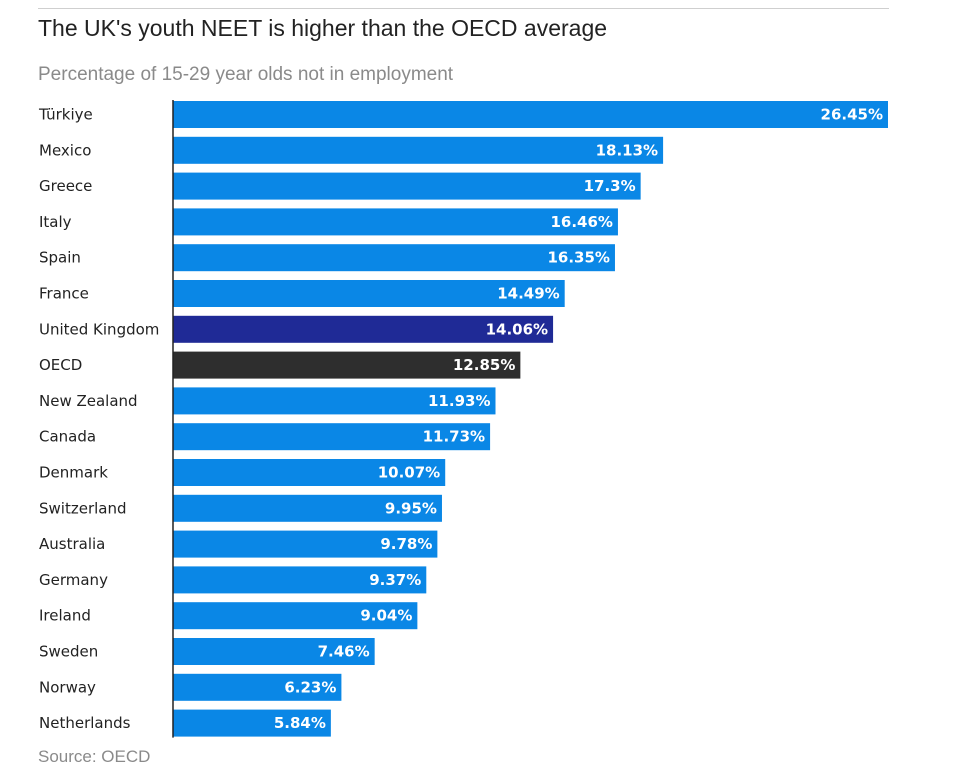 This screenshot has height=781, width=964. What do you see at coordinates (60, 365) in the screenshot?
I see `category-label: OECD` at bounding box center [60, 365].